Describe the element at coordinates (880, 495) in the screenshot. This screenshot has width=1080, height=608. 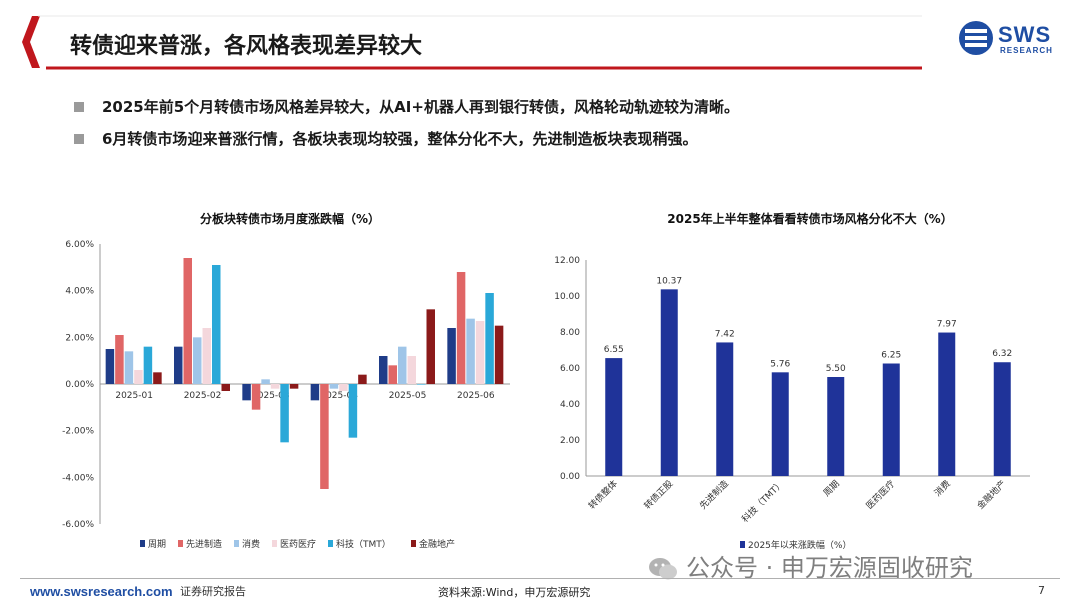
I see `x-tick-label: 医药医疗` at that location.